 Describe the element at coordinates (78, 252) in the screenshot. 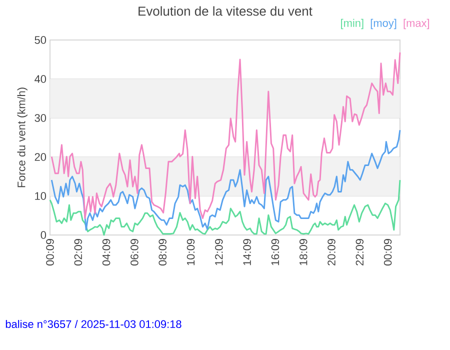

I see `x-tick-label: 02:09` at that location.